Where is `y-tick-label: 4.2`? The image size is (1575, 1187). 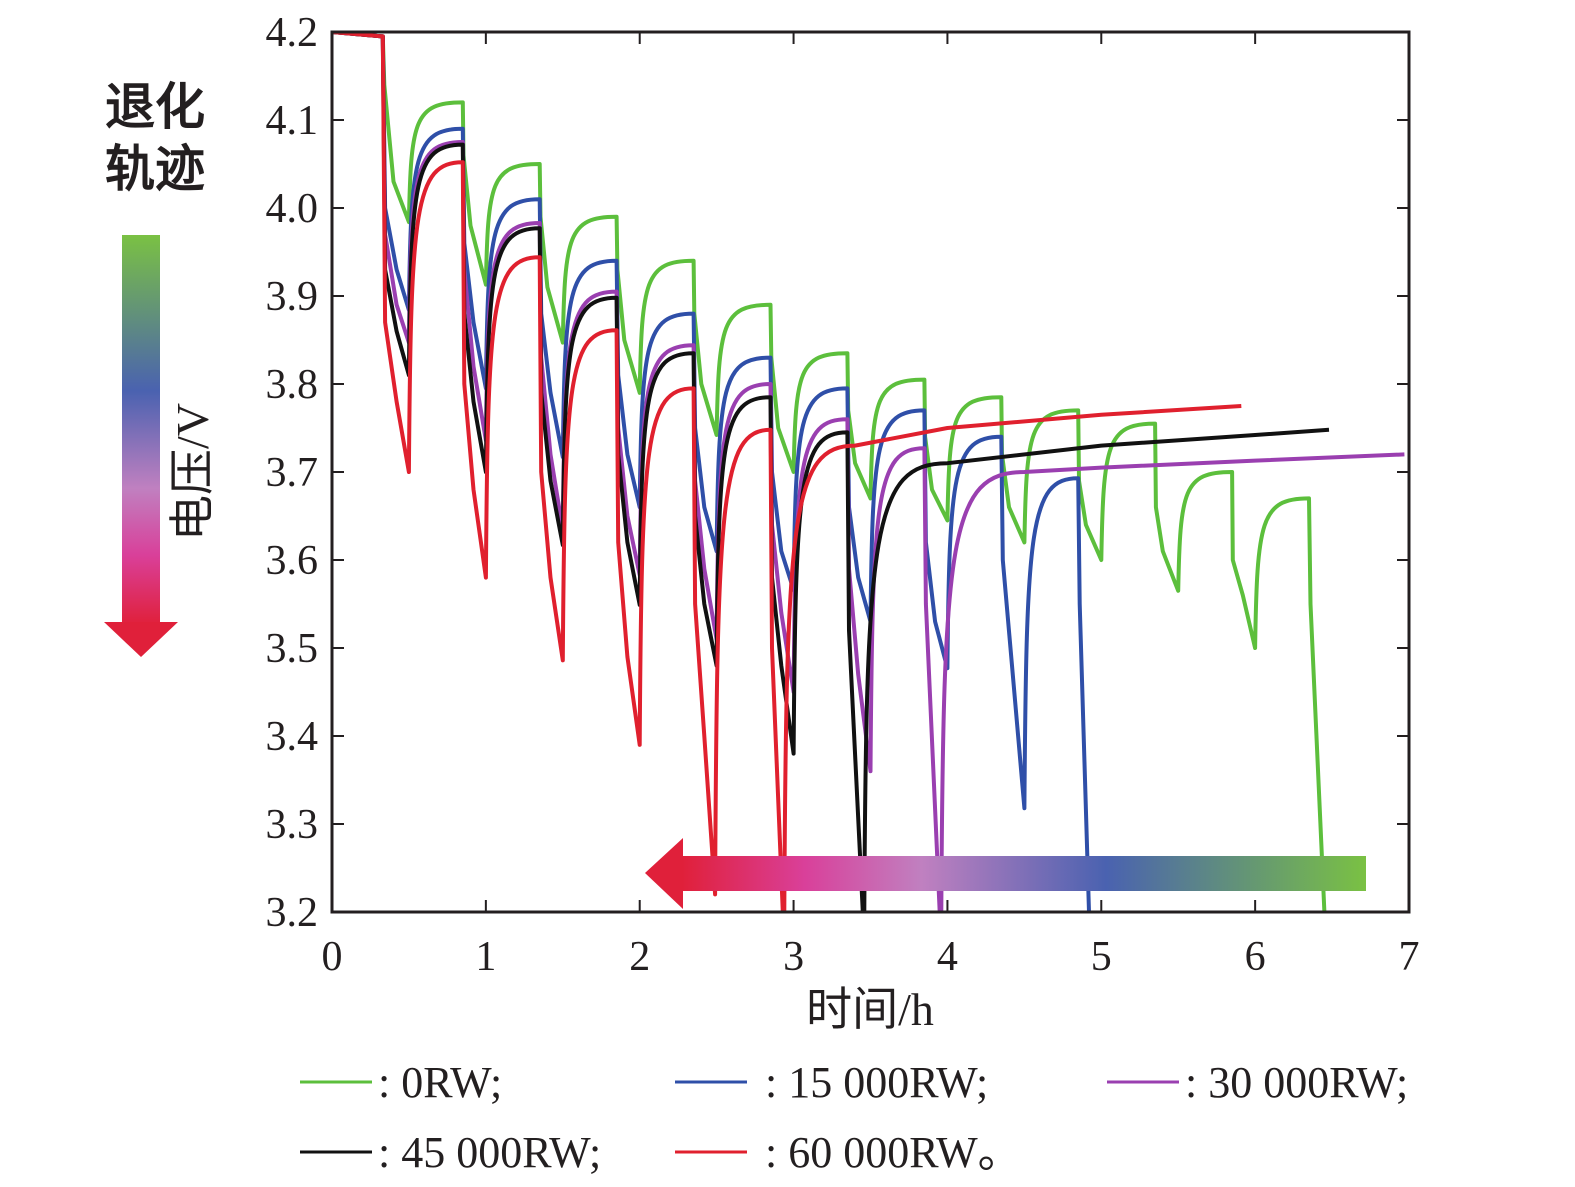
y-tick-label: 4.2 is located at coordinates (292, 33).